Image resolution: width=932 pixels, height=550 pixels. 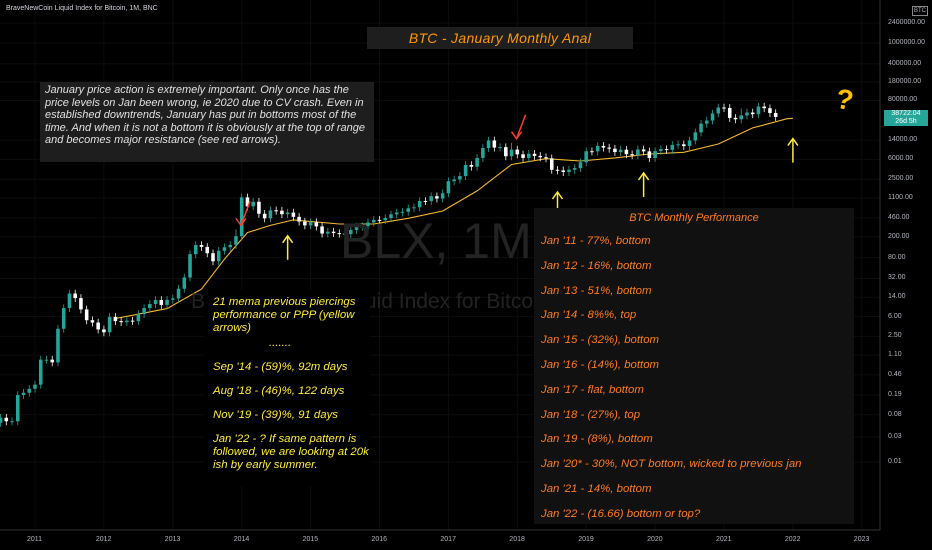 What do you see at coordinates (906, 113) in the screenshot?
I see `last-price: 38722.04` at bounding box center [906, 113].